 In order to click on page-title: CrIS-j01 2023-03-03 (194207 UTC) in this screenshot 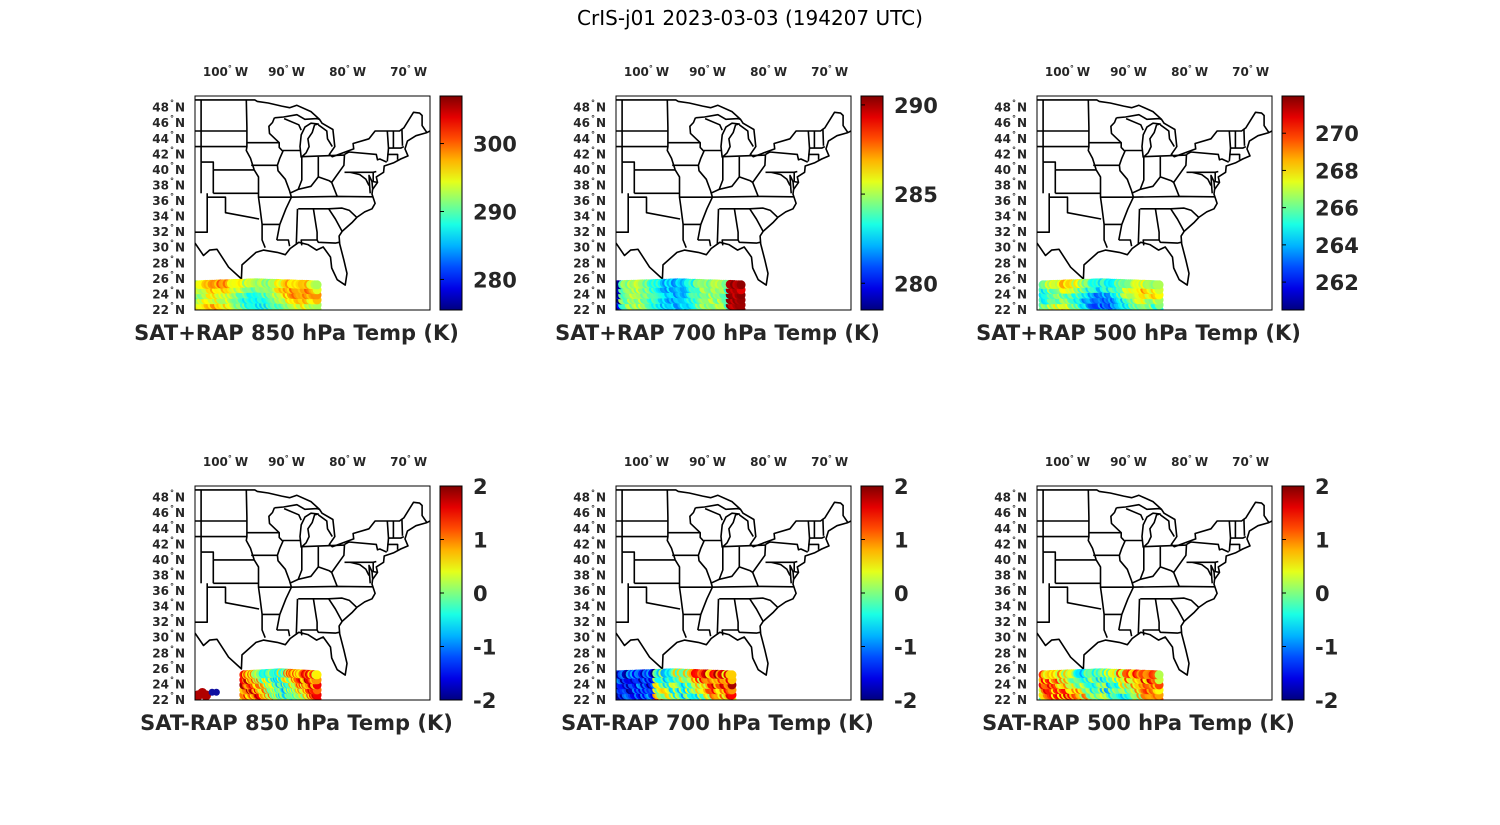, I will do `click(750, 18)`.